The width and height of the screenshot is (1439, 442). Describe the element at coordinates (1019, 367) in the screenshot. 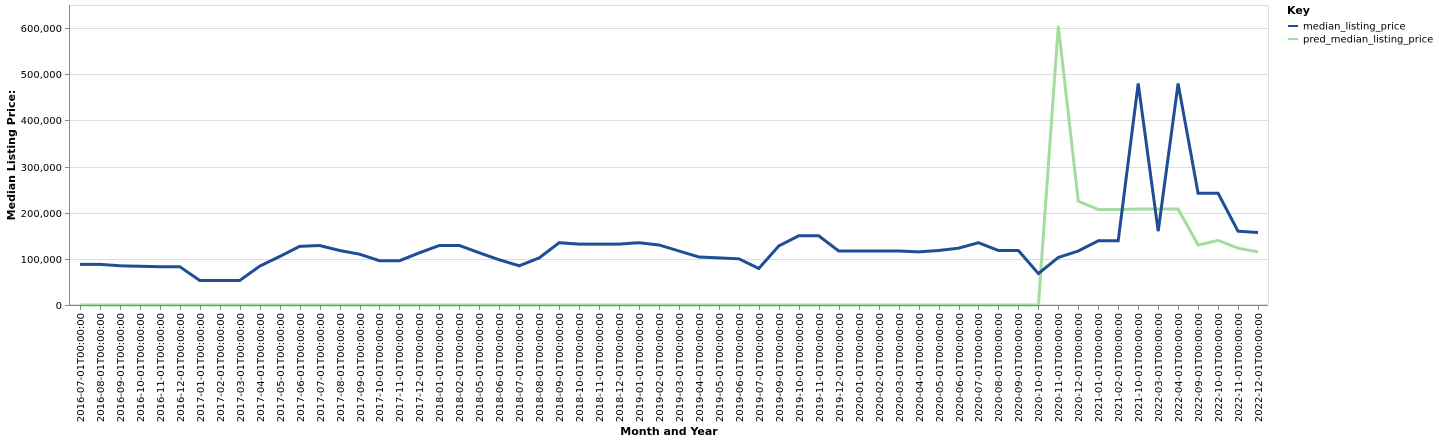

I see `x-tick-label: 2020-09-01T00:00:00` at that location.